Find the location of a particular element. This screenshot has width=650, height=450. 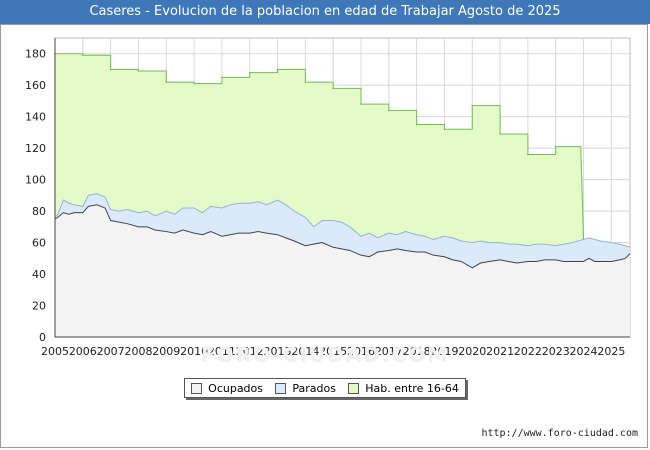

y-tick-label-100: 100 is located at coordinates (35, 180).